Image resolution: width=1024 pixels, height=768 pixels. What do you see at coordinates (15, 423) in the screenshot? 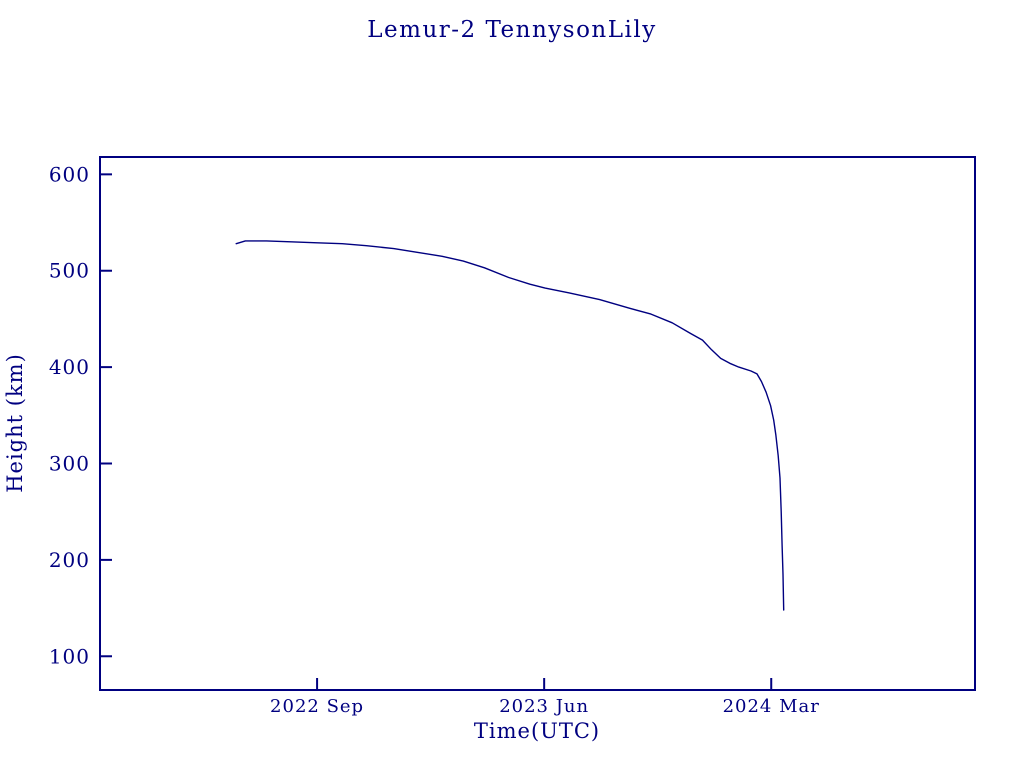
I see `y-axis-label: Height (km)` at bounding box center [15, 423].